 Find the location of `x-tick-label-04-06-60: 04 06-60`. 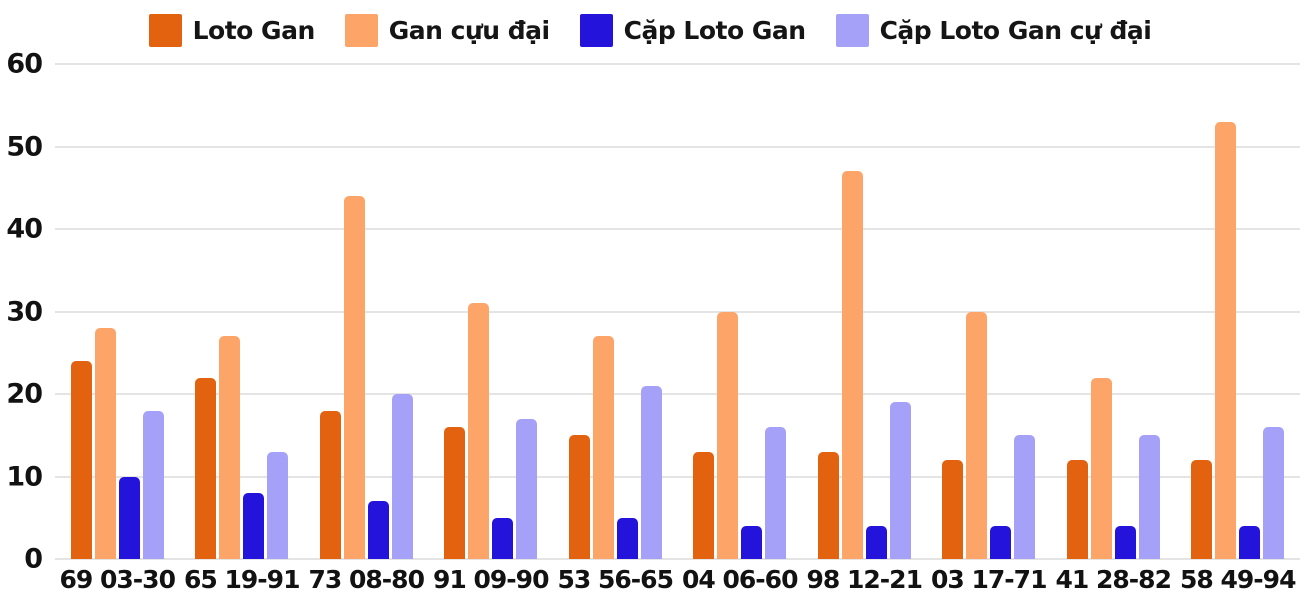

x-tick-label-04-06-60: 04 06-60 is located at coordinates (740, 579).